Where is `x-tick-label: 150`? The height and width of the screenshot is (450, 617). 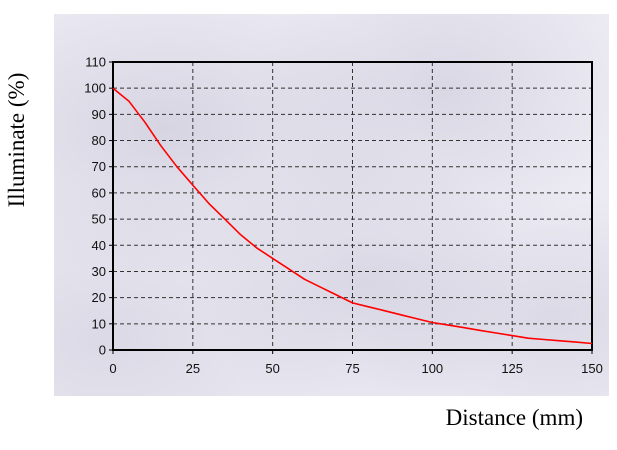
x-tick-label: 150 is located at coordinates (592, 368).